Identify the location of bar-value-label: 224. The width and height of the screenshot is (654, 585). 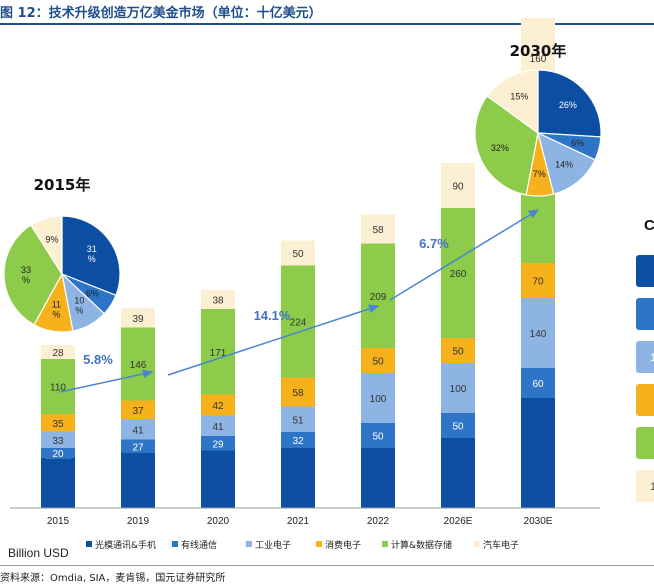
(298, 323).